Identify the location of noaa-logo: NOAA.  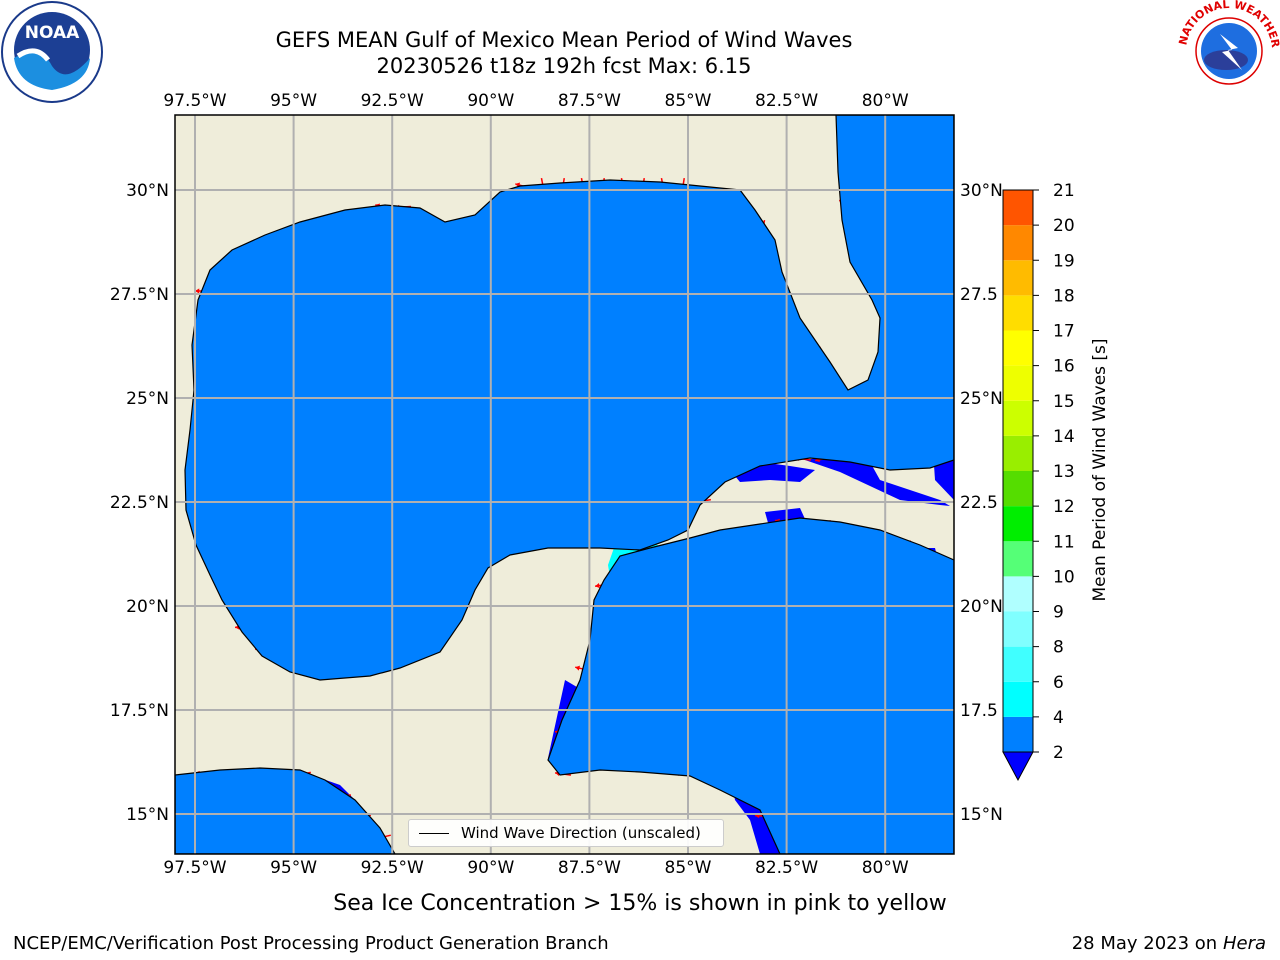
(52, 52).